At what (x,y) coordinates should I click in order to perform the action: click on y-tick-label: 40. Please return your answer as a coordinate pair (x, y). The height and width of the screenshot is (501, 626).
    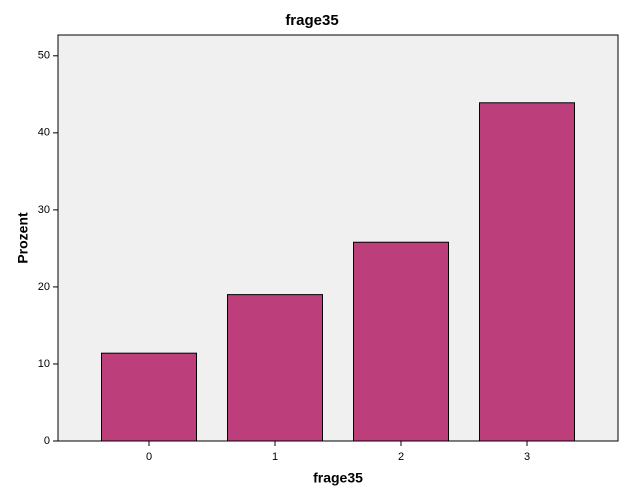
    Looking at the image, I should click on (44, 133).